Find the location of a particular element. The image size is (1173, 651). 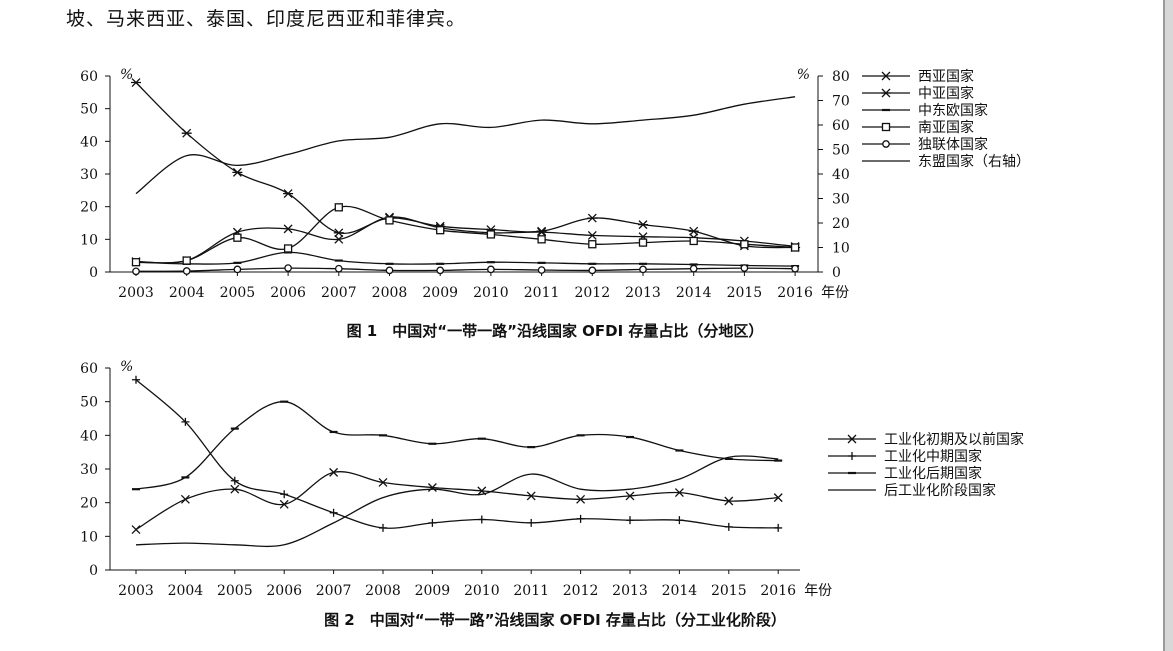

legend-label: 西亚国家 is located at coordinates (946, 76).